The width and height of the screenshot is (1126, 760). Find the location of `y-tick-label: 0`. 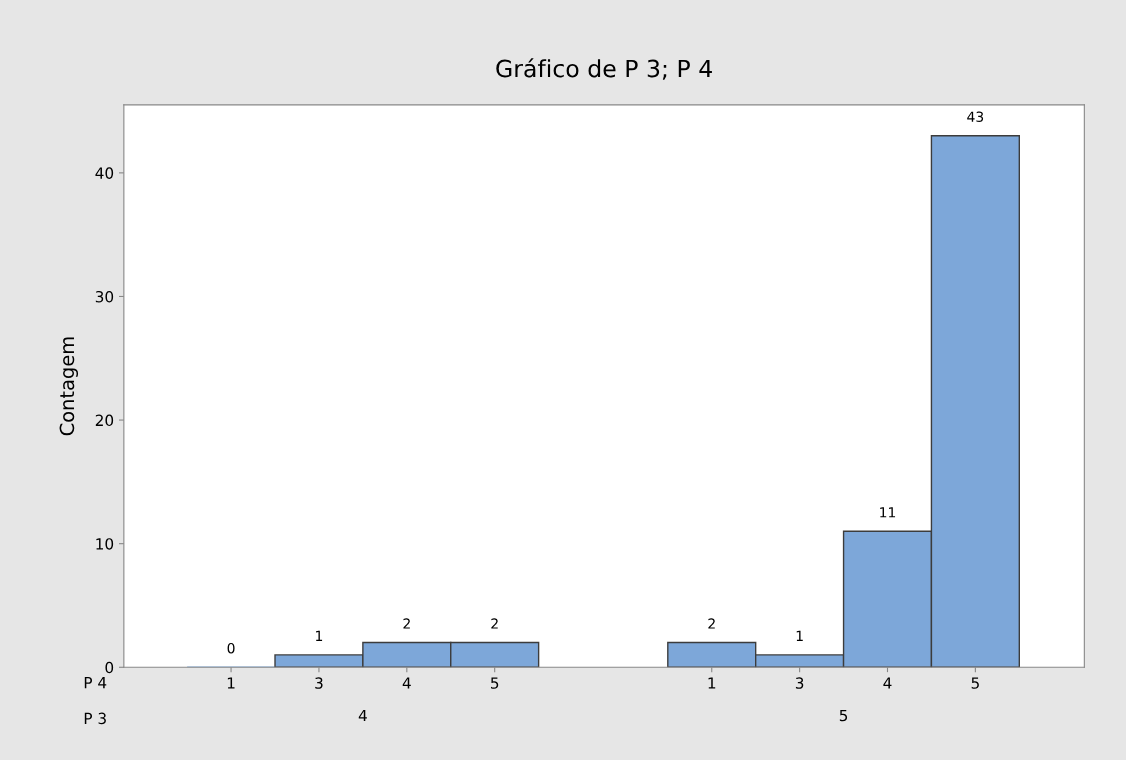

y-tick-label: 0 is located at coordinates (109, 667).